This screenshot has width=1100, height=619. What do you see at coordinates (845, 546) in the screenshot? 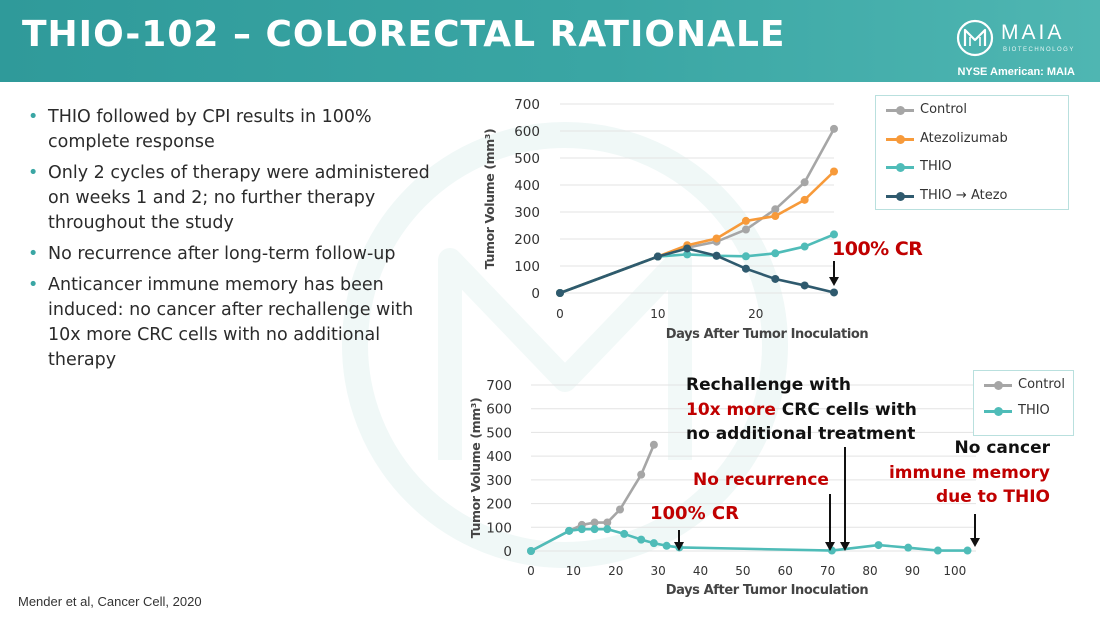
I see `arrow-rechallenge-head` at bounding box center [845, 546].